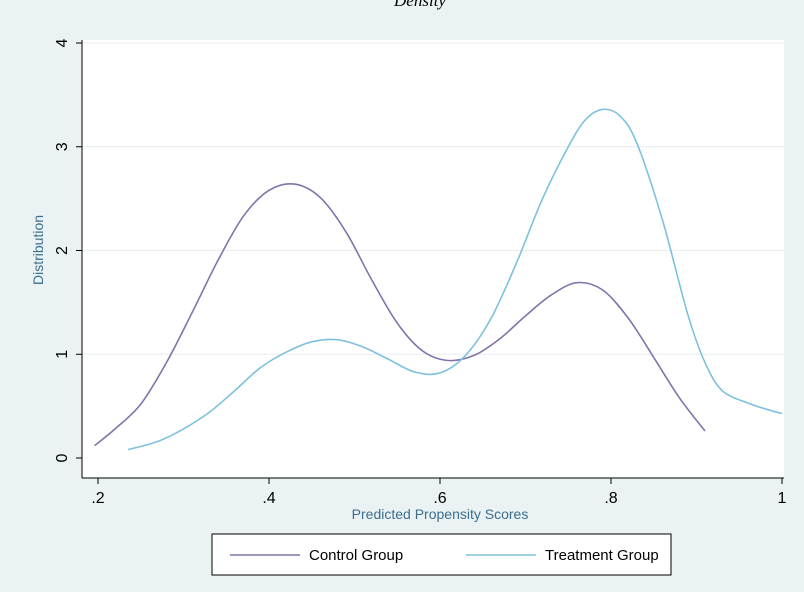 This screenshot has width=804, height=592. Describe the element at coordinates (62, 457) in the screenshot. I see `y-tick-label: 0` at that location.